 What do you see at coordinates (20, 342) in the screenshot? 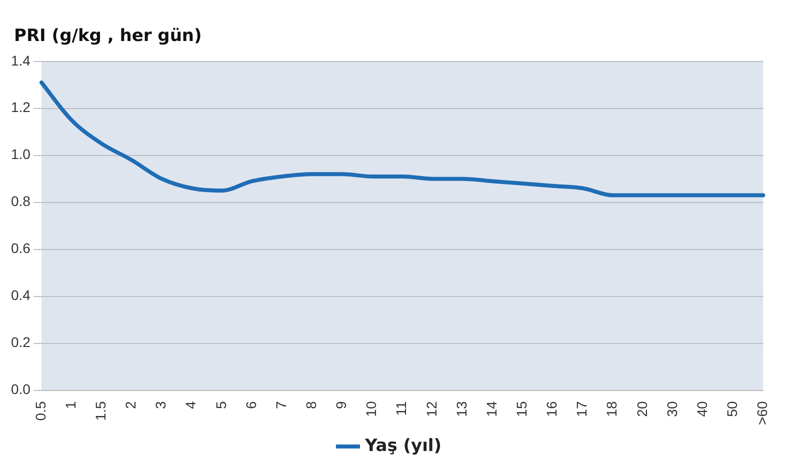
I see `y-tick-label: 0.2` at bounding box center [20, 342].